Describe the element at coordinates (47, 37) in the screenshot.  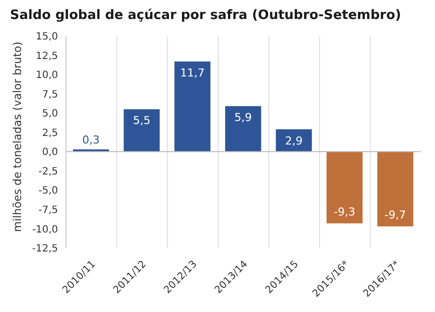
I see `y-tick-label: 15,0` at that location.